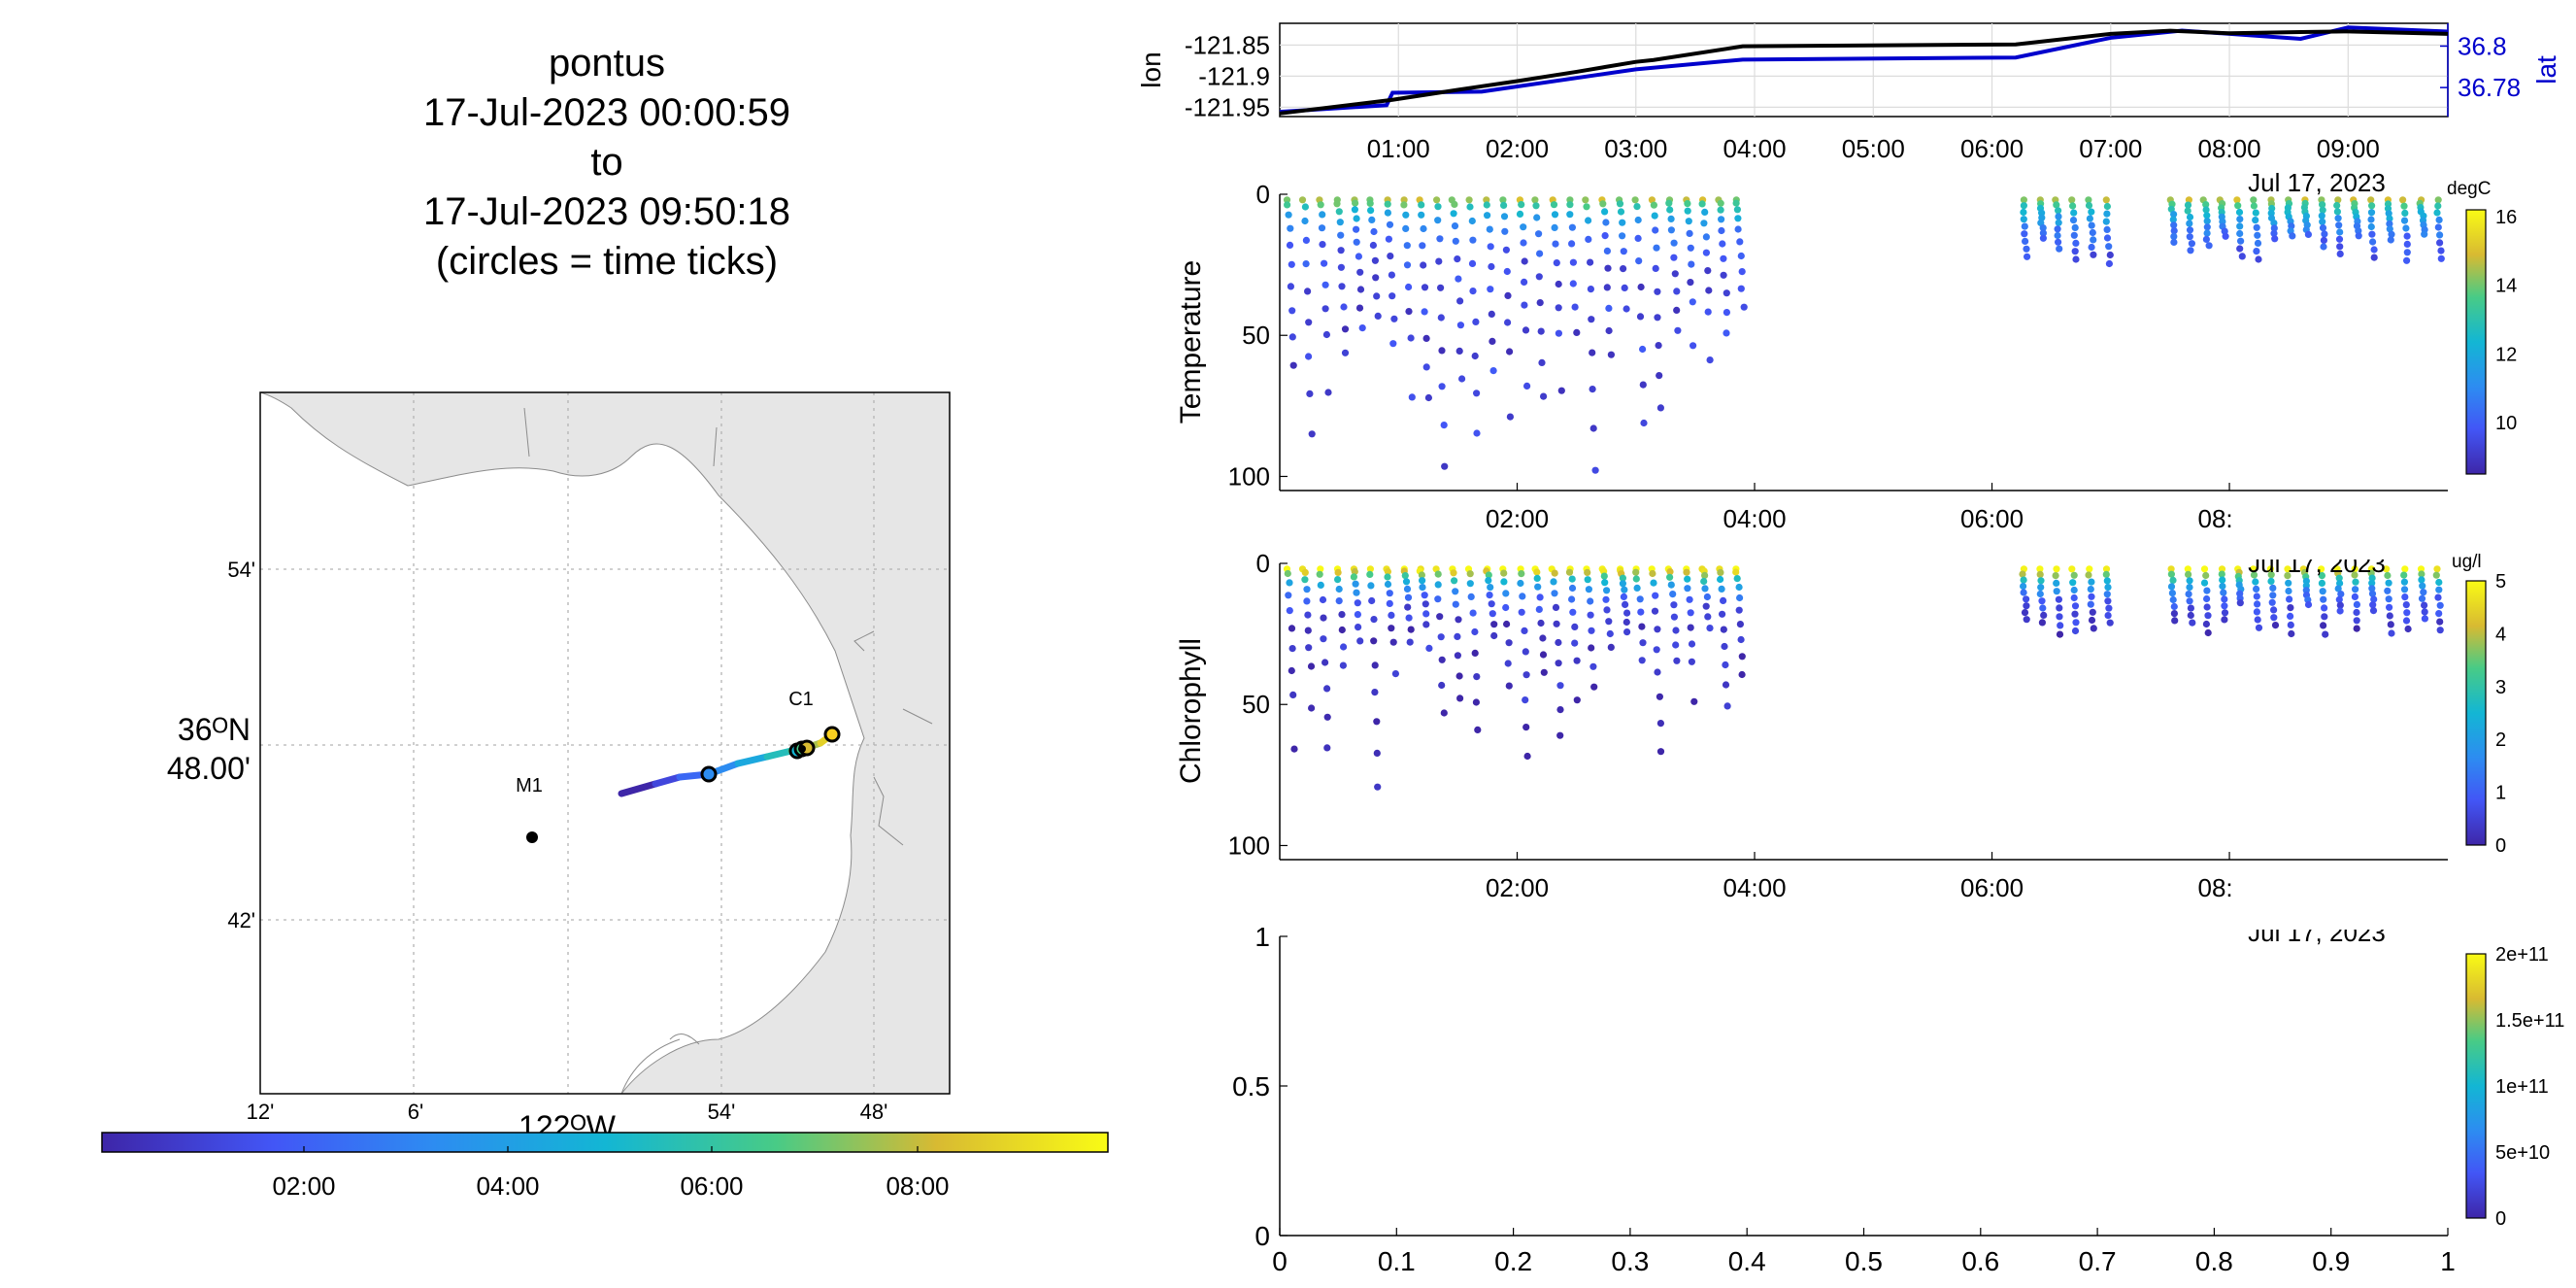 The width and height of the screenshot is (2576, 1288). I want to click on colorbar-tick-label: 1, so click(2501, 793).